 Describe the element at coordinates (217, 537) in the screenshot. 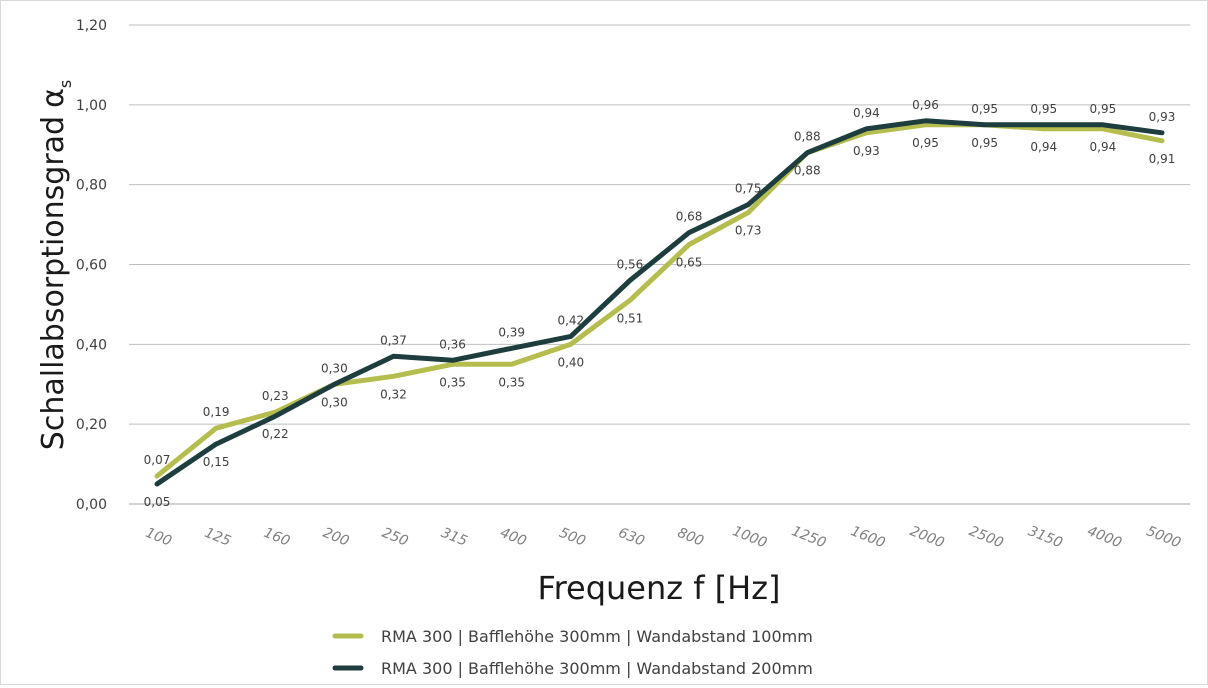

I see `x-tick-label: 125` at that location.